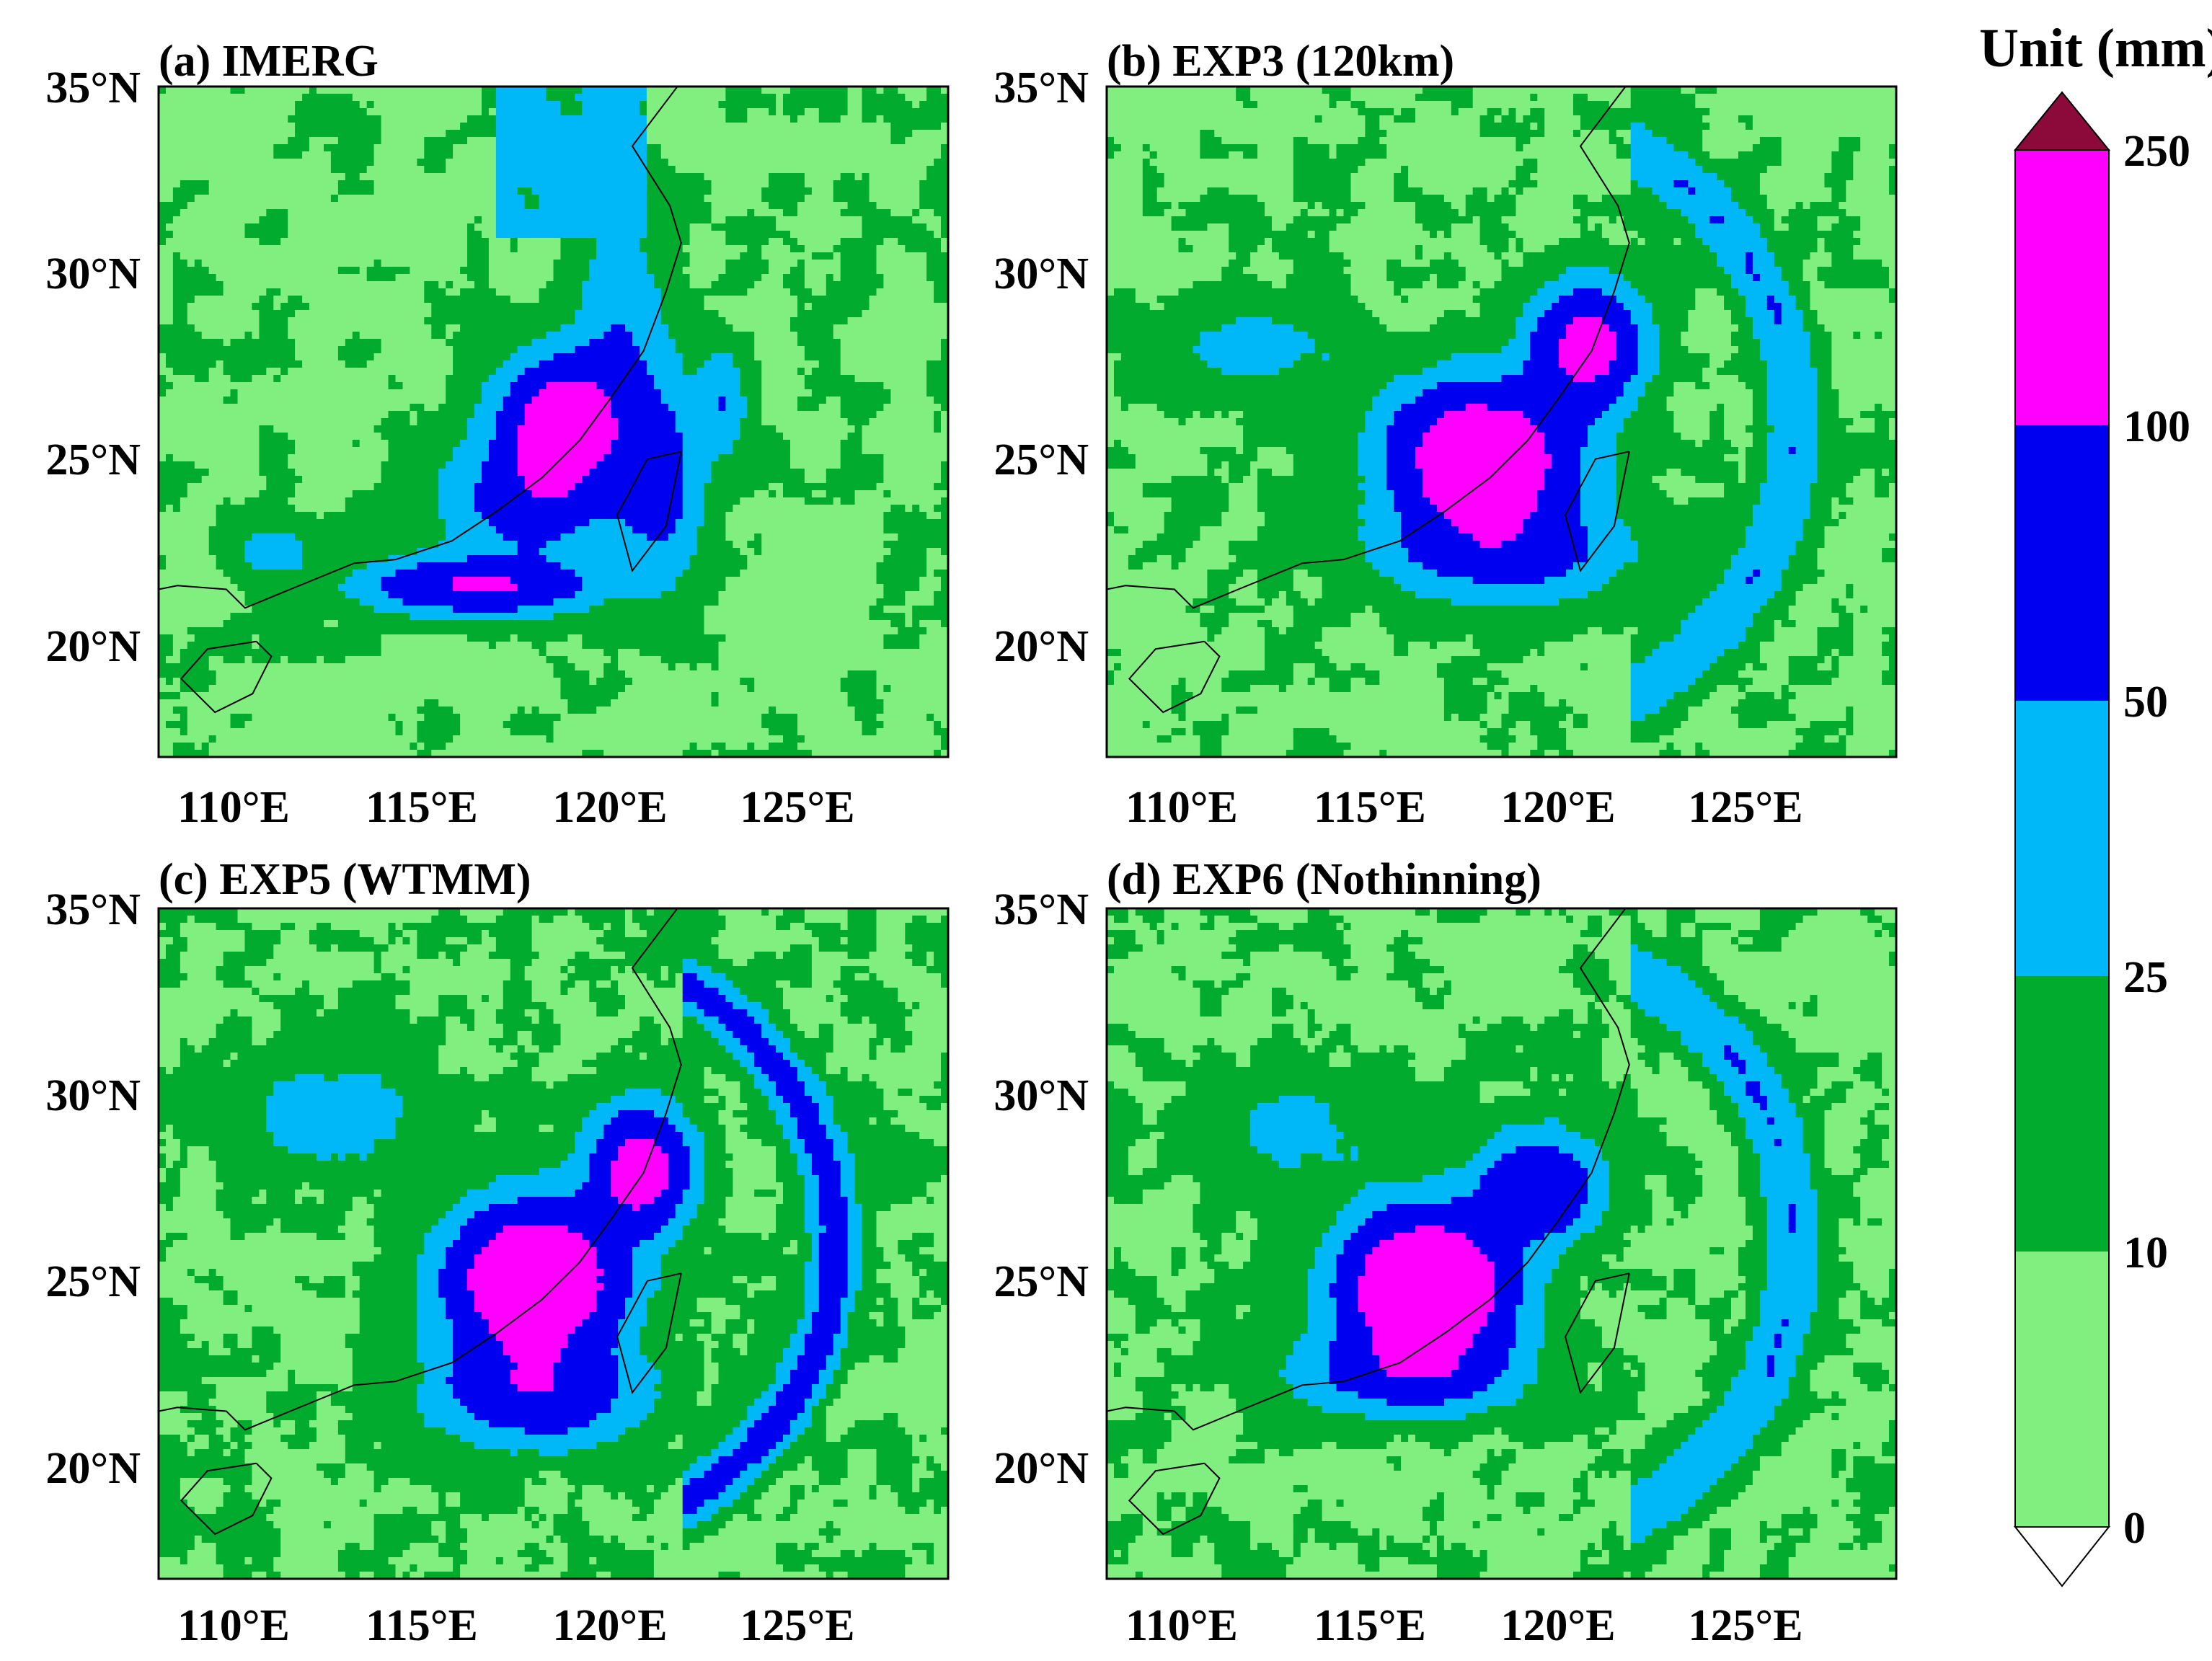  Describe the element at coordinates (1041, 1189) in the screenshot. I see `panel-d-yticks: 35°N 30°N 25°N 20°N` at that location.